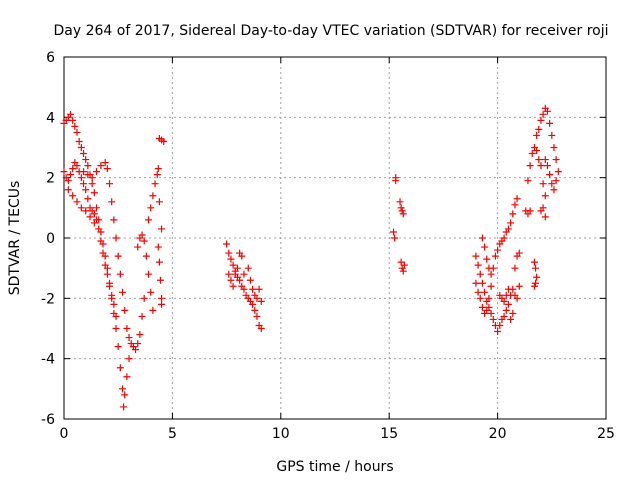  Describe the element at coordinates (15, 238) in the screenshot. I see `y-axis-label: SDTVAR / TECUs` at that location.